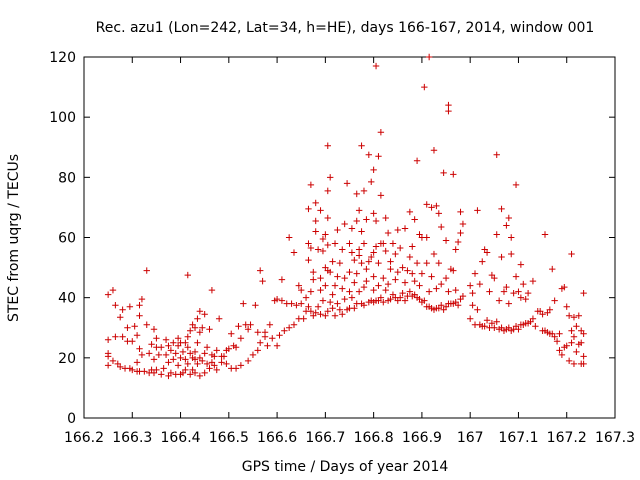  What do you see at coordinates (62, 118) in the screenshot?
I see `y-tick-label: 100` at bounding box center [62, 118].